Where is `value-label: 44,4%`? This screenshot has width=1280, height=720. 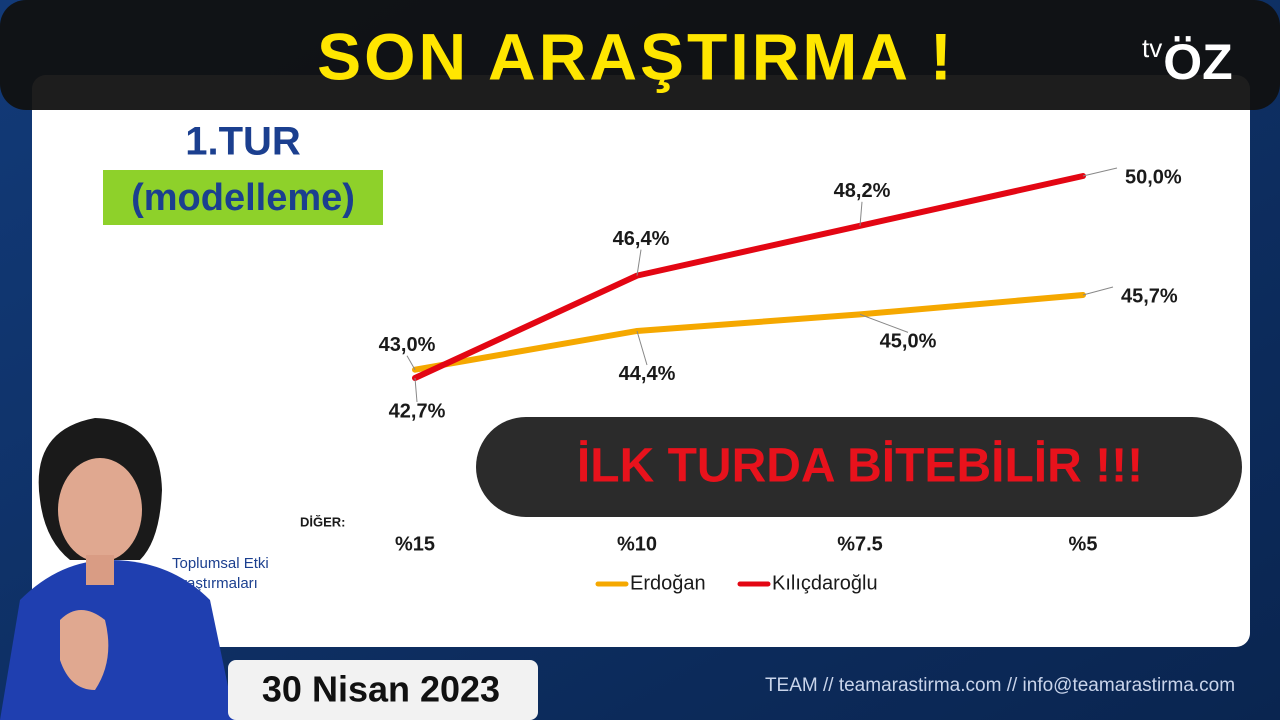 value-label: 44,4% is located at coordinates (647, 374).